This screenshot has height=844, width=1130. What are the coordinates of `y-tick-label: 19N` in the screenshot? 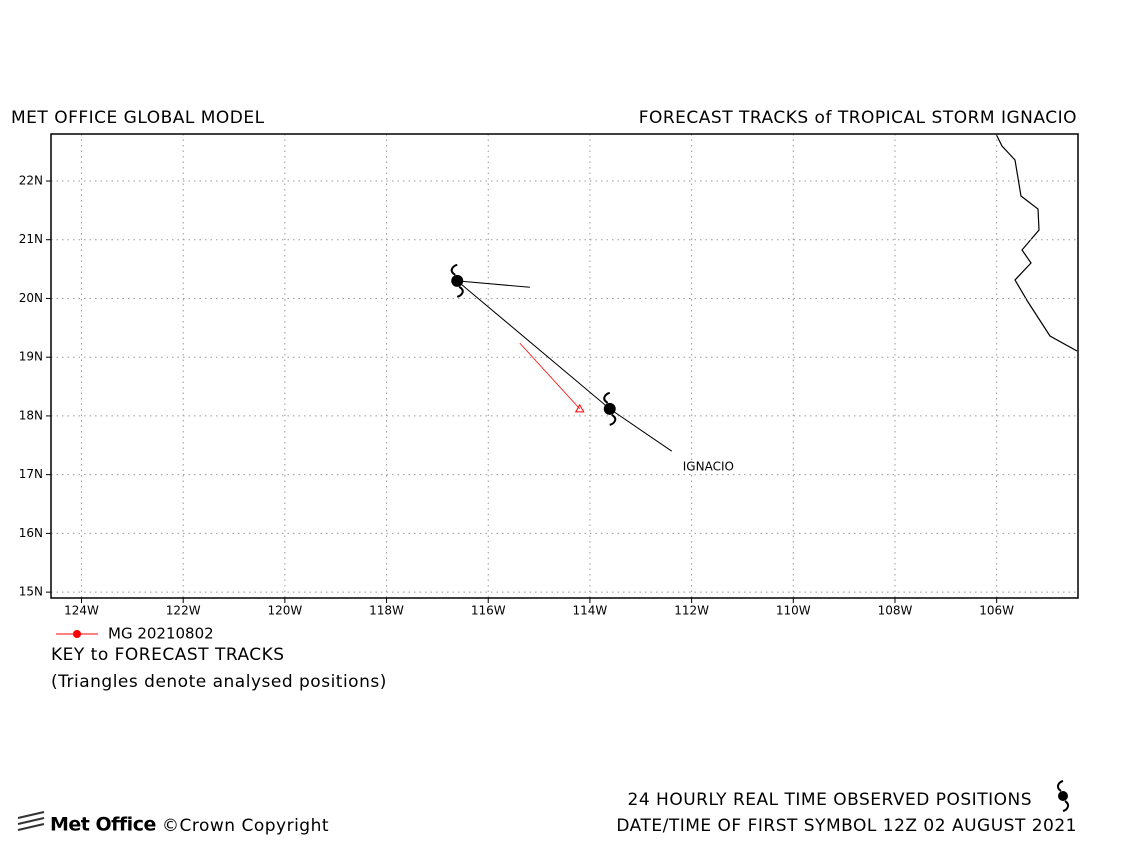 It's located at (31, 357).